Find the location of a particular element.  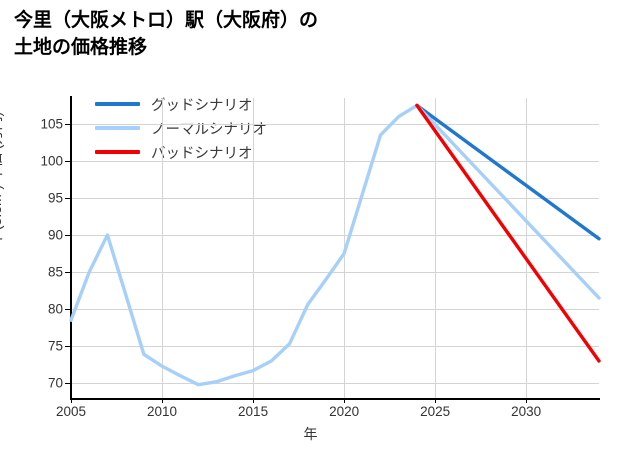

y-tick-label: 75 is located at coordinates (55, 346).